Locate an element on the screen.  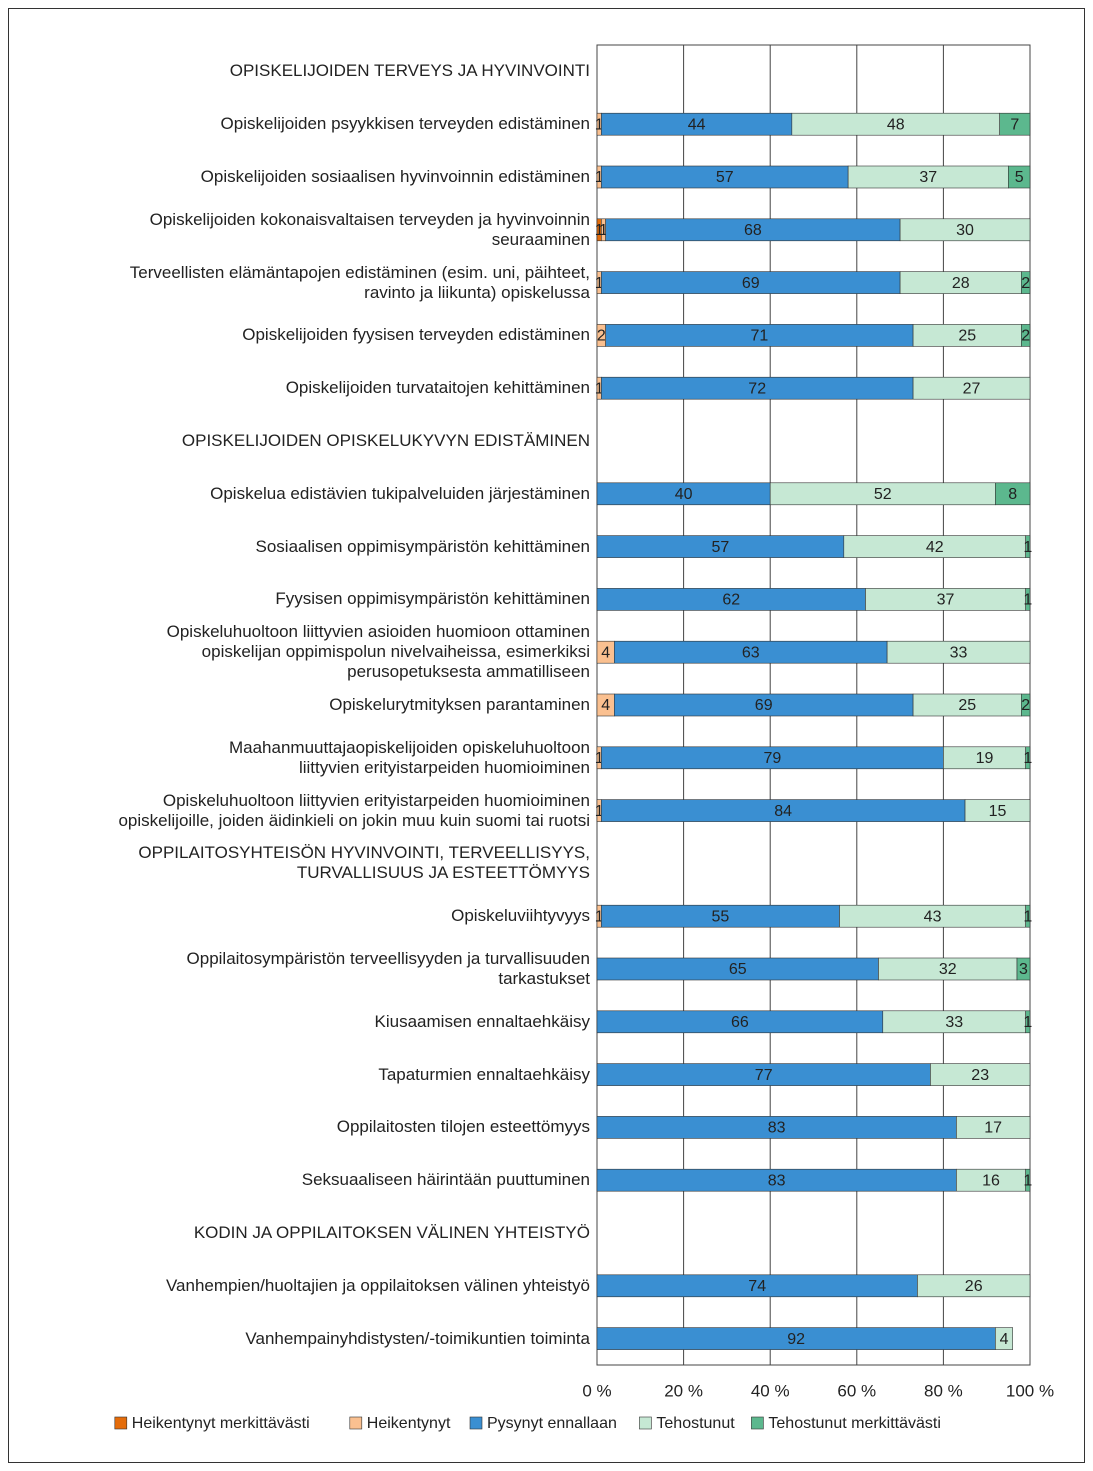
data-label: 57 is located at coordinates (725, 177).